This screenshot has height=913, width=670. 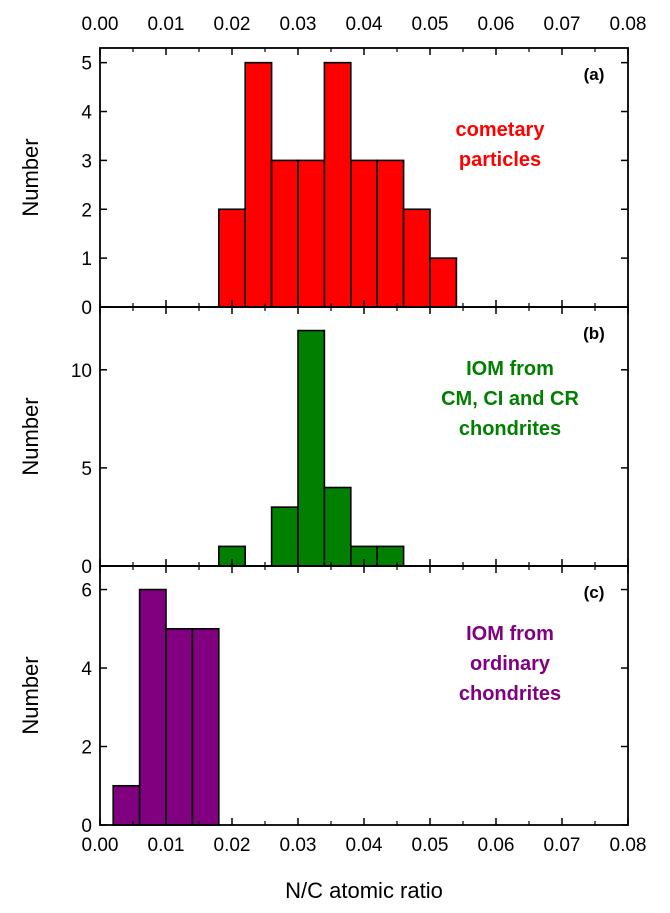 I want to click on ytick-label-a-0: 0, so click(x=86, y=308).